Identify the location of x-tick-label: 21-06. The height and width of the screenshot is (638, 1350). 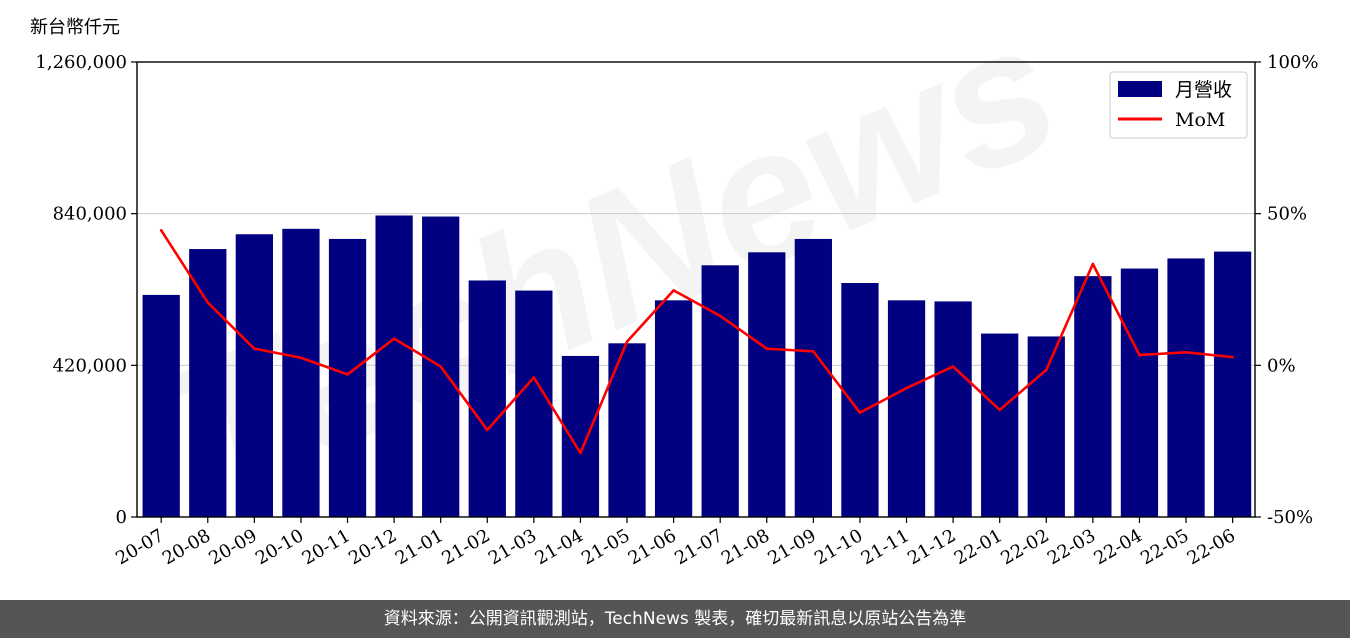
(652, 547).